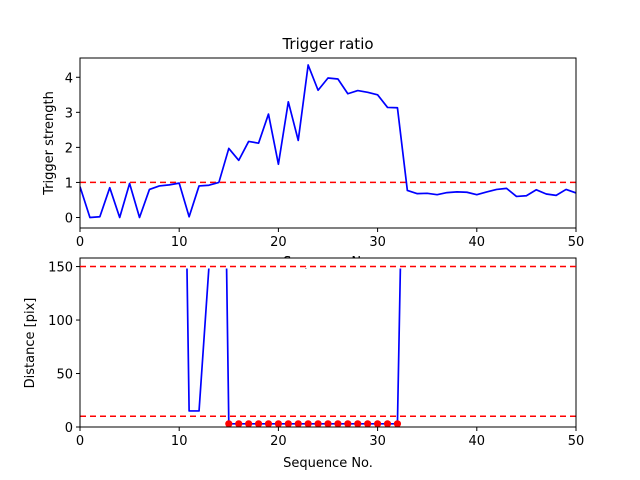 The height and width of the screenshot is (480, 640). I want to click on y-tick-label: 150, so click(60, 268).